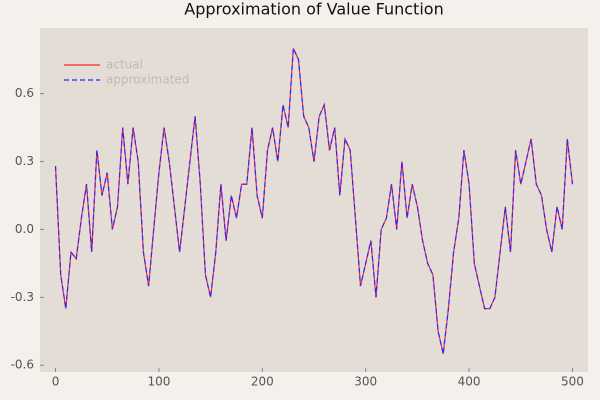  Describe the element at coordinates (124, 65) in the screenshot. I see `legend-label: actual` at that location.